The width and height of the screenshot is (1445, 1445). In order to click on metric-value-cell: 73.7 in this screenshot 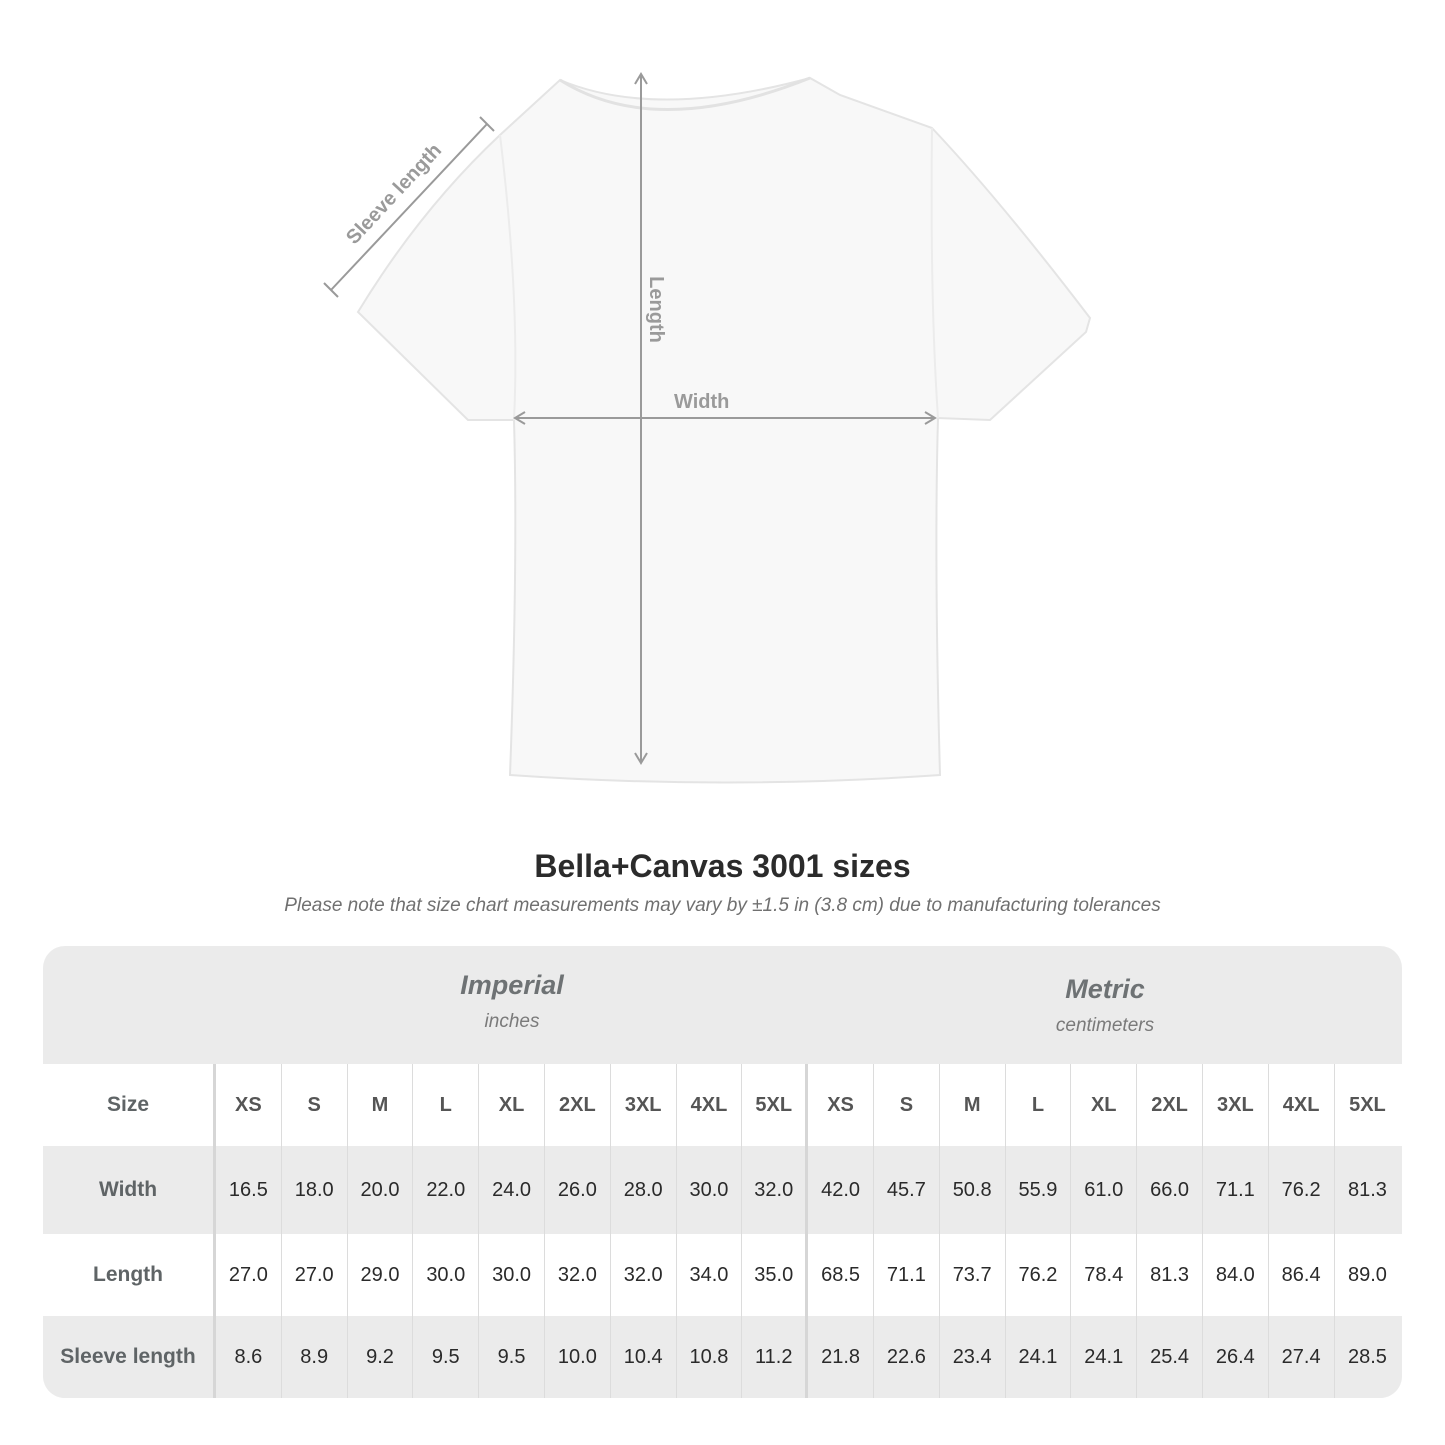, I will do `click(973, 1275)`.